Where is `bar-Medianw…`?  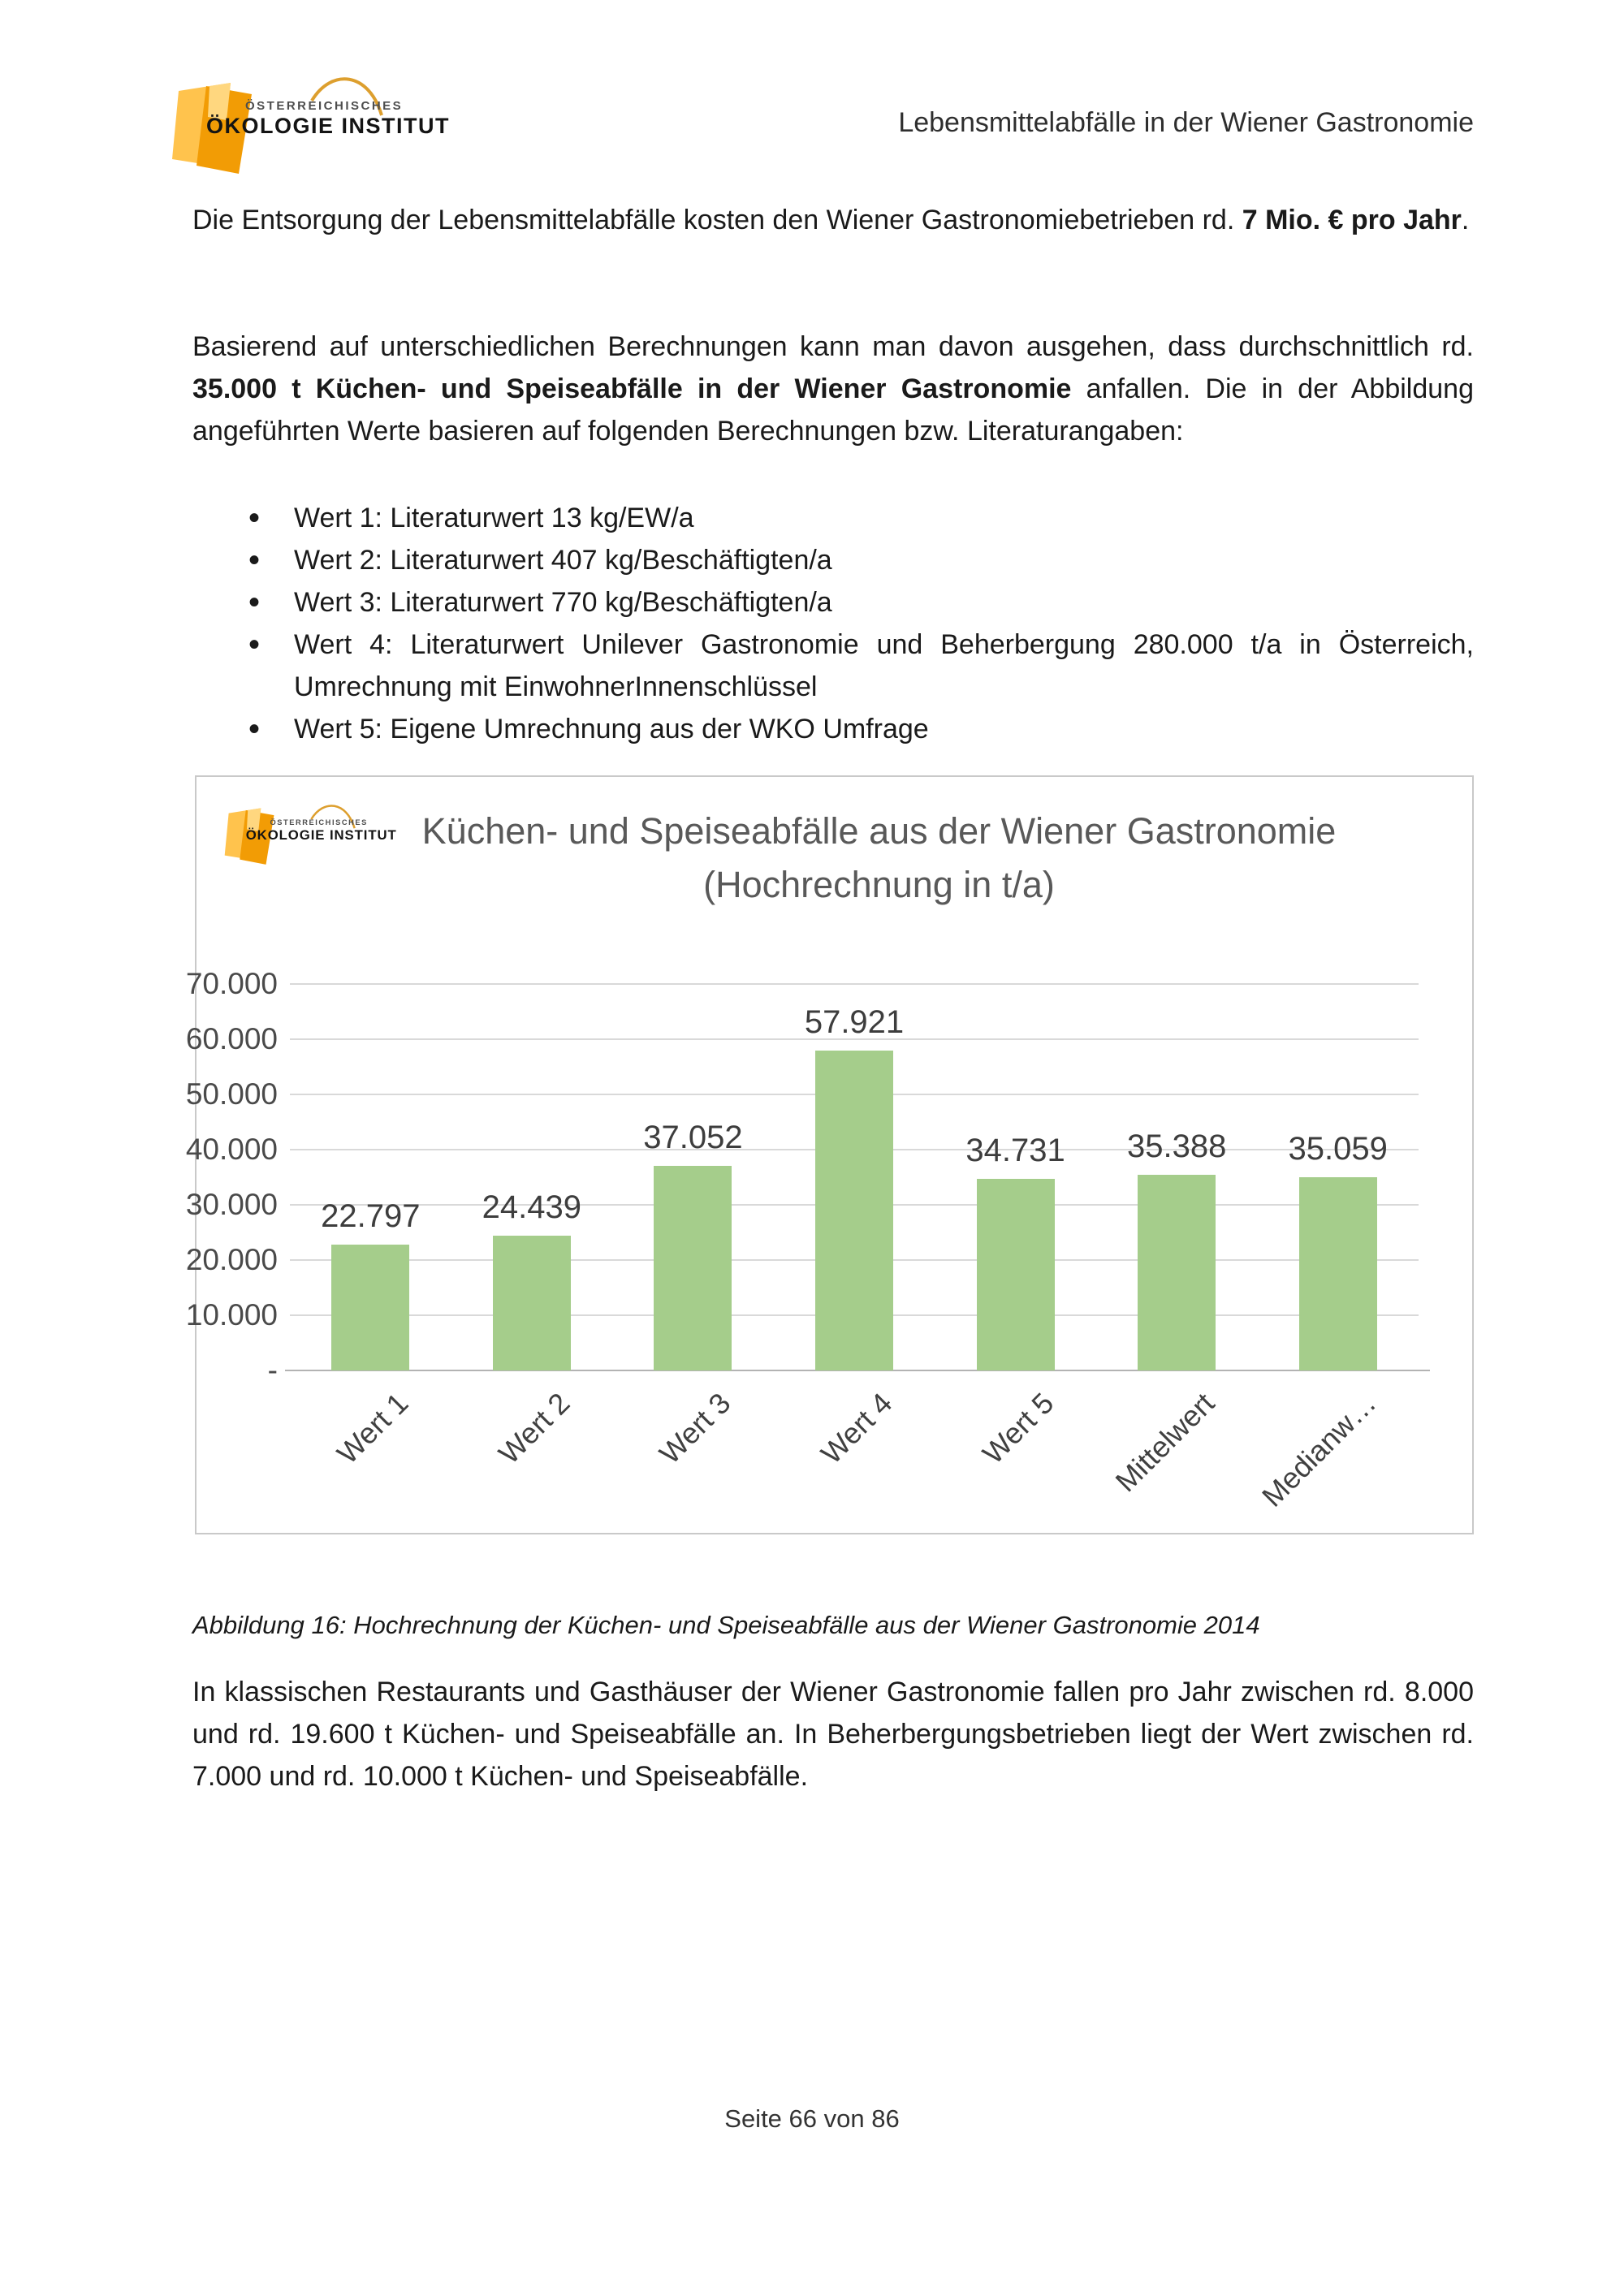 bar-Medianw… is located at coordinates (1338, 1273).